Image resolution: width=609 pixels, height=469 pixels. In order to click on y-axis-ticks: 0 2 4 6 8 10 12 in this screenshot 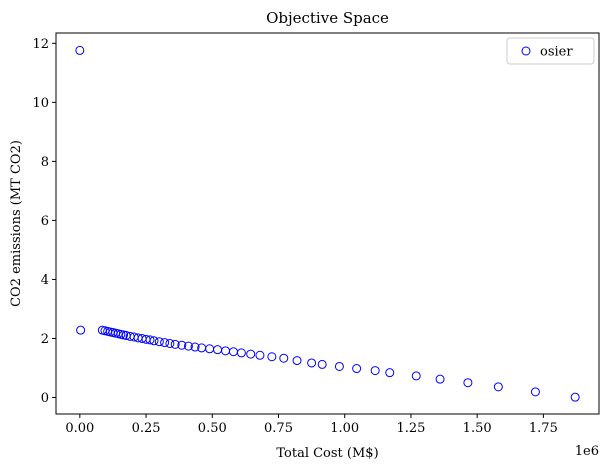, I will do `click(44, 221)`.